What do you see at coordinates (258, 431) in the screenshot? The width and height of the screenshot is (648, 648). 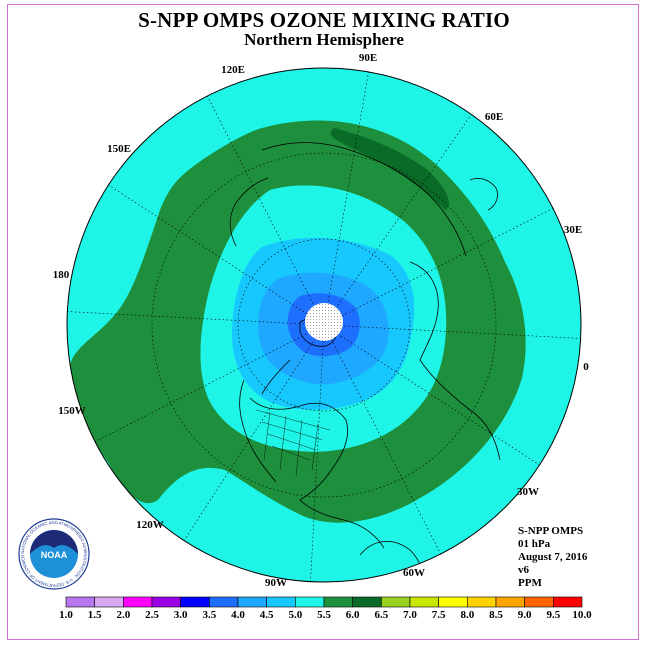 I see `north-america-west-coast` at bounding box center [258, 431].